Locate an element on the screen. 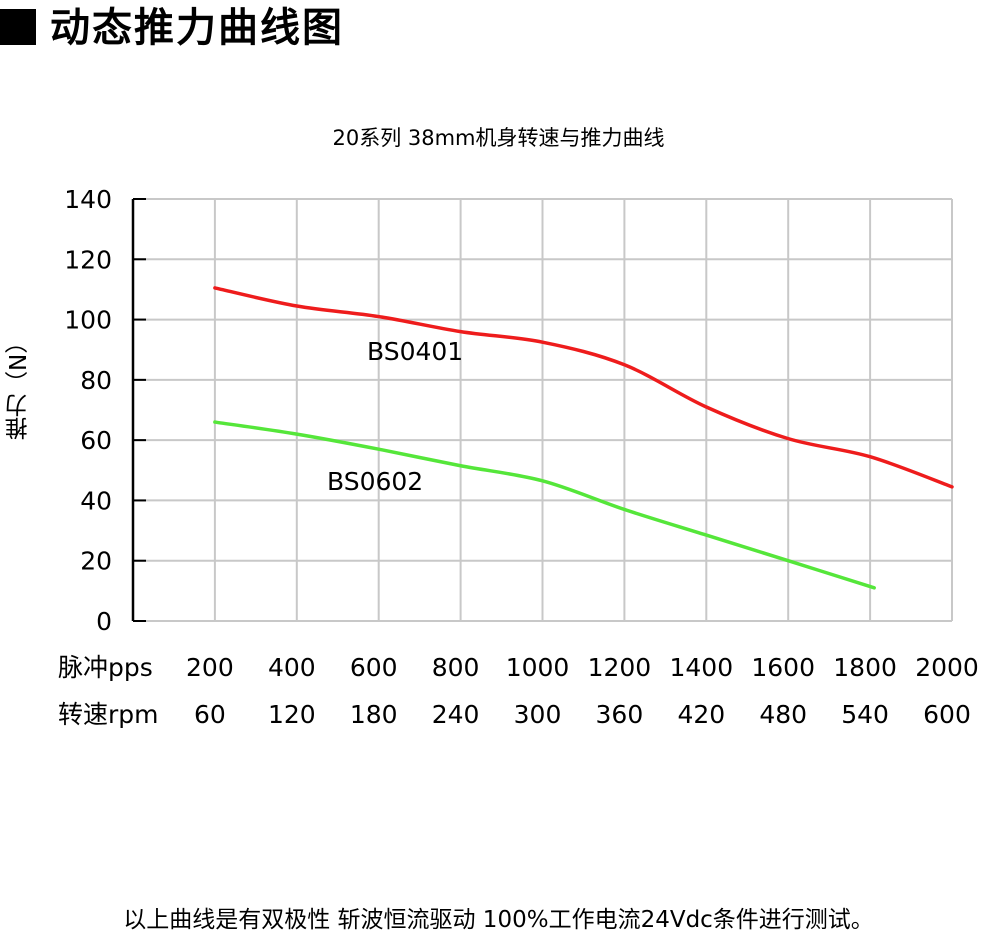 The width and height of the screenshot is (997, 936). x-tick-label: 540 is located at coordinates (865, 714).